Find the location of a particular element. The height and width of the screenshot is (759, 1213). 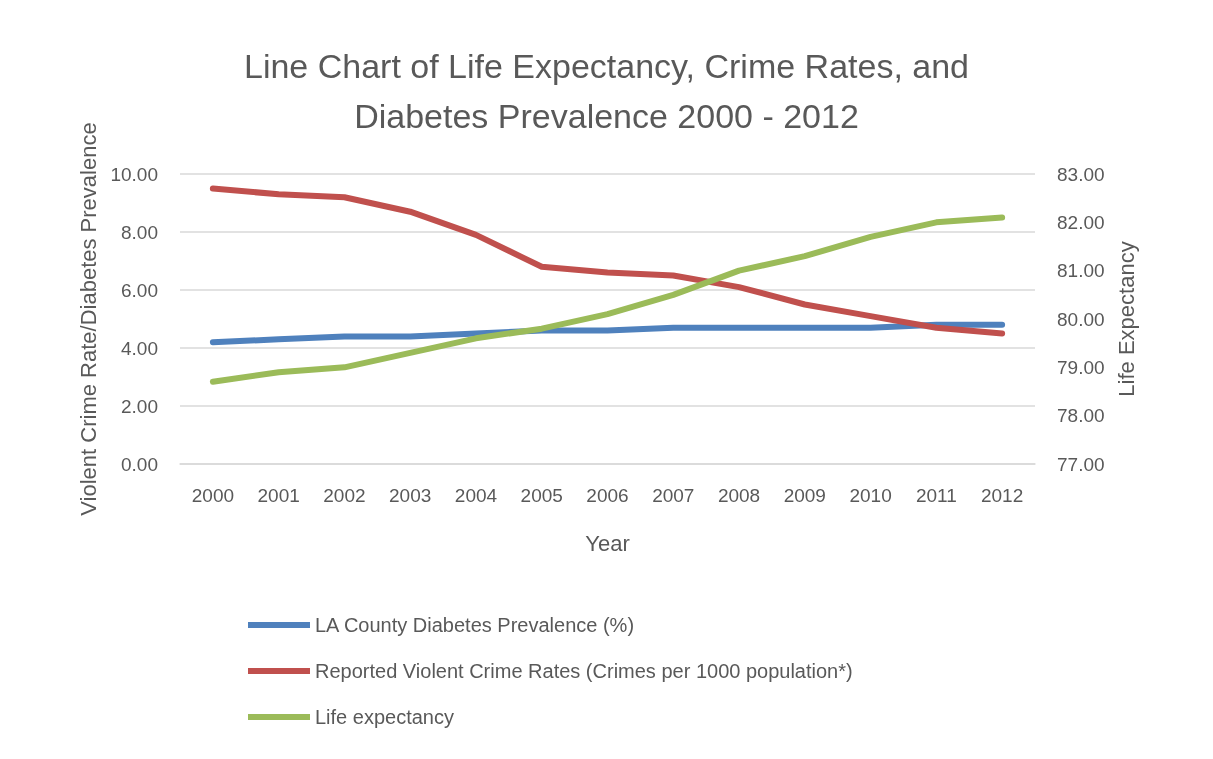

y-tick-label: 8.00 is located at coordinates (139, 232).